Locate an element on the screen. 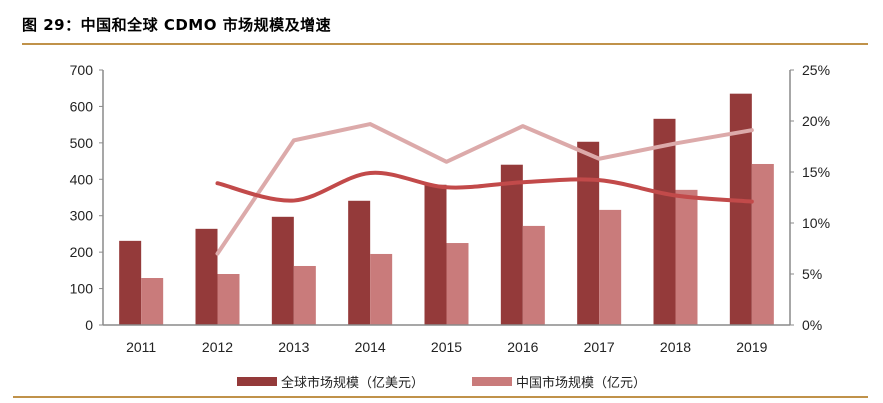 This screenshot has width=883, height=403. x-tick-label: 2019 is located at coordinates (751, 347).